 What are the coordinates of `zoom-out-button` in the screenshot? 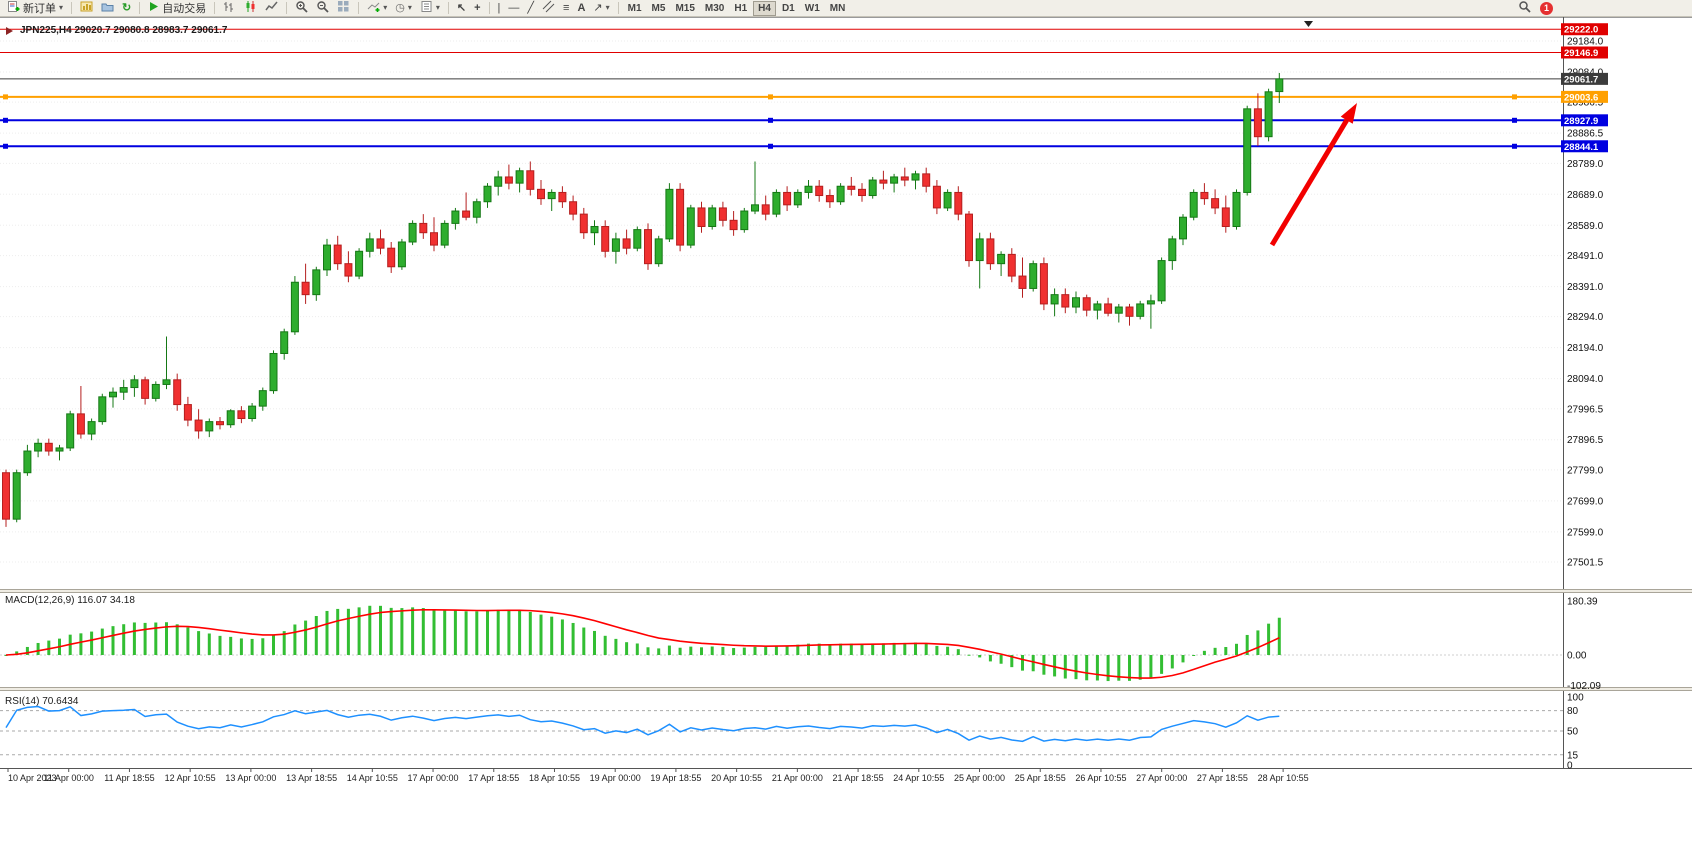 It's located at (322, 8).